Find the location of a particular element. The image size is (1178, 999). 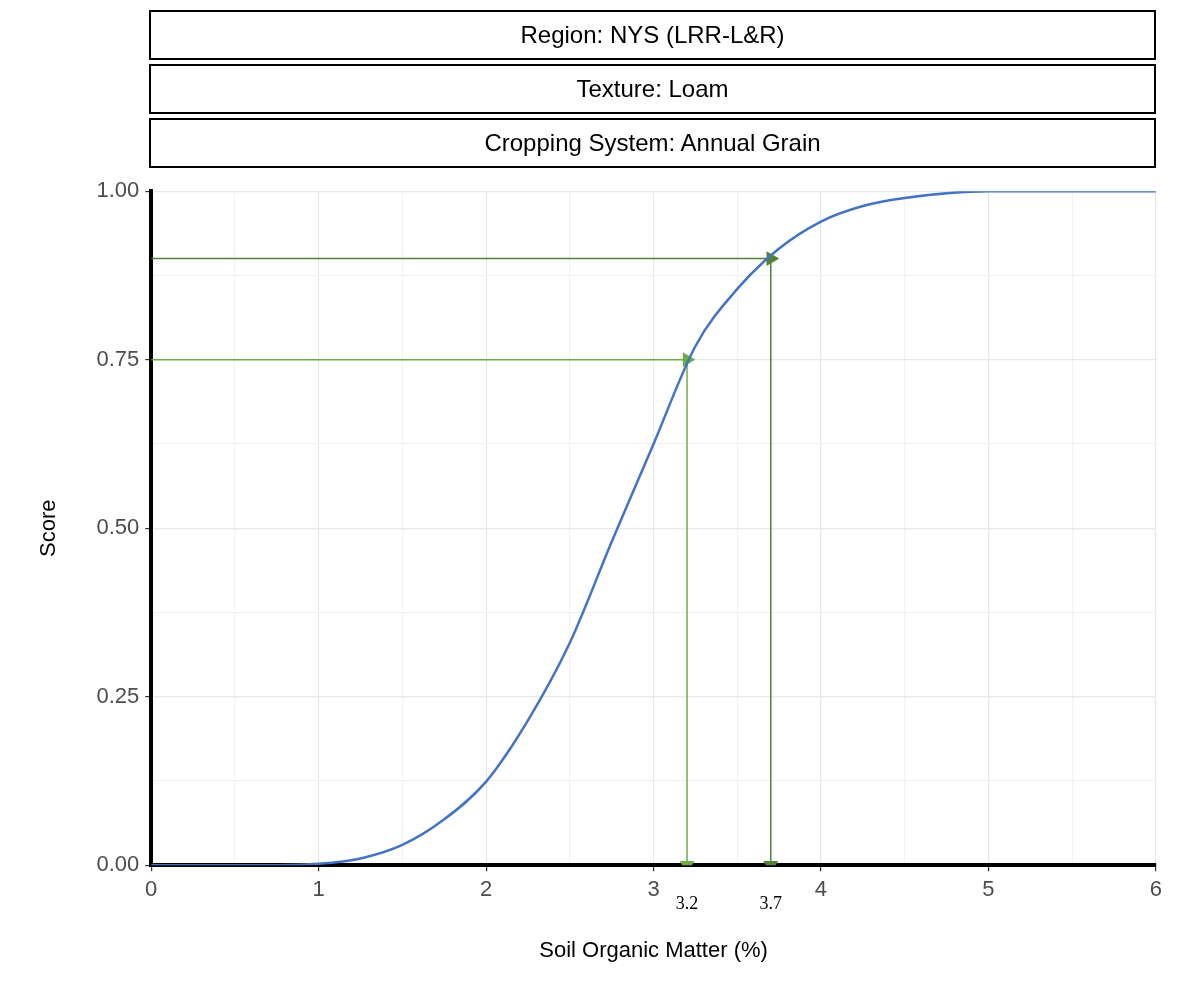

y-tick-label: 0.00 is located at coordinates (118, 864).